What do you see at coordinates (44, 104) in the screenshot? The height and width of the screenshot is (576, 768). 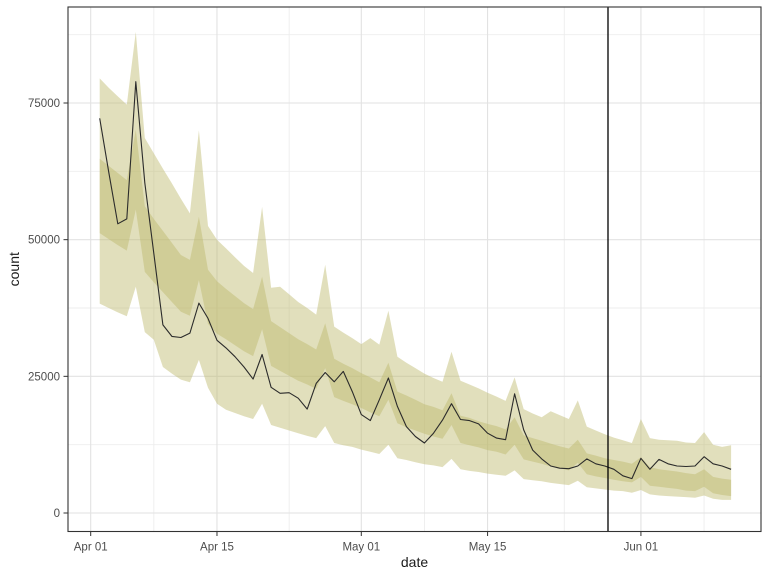 I see `y-tick-label: 75000` at bounding box center [44, 104].